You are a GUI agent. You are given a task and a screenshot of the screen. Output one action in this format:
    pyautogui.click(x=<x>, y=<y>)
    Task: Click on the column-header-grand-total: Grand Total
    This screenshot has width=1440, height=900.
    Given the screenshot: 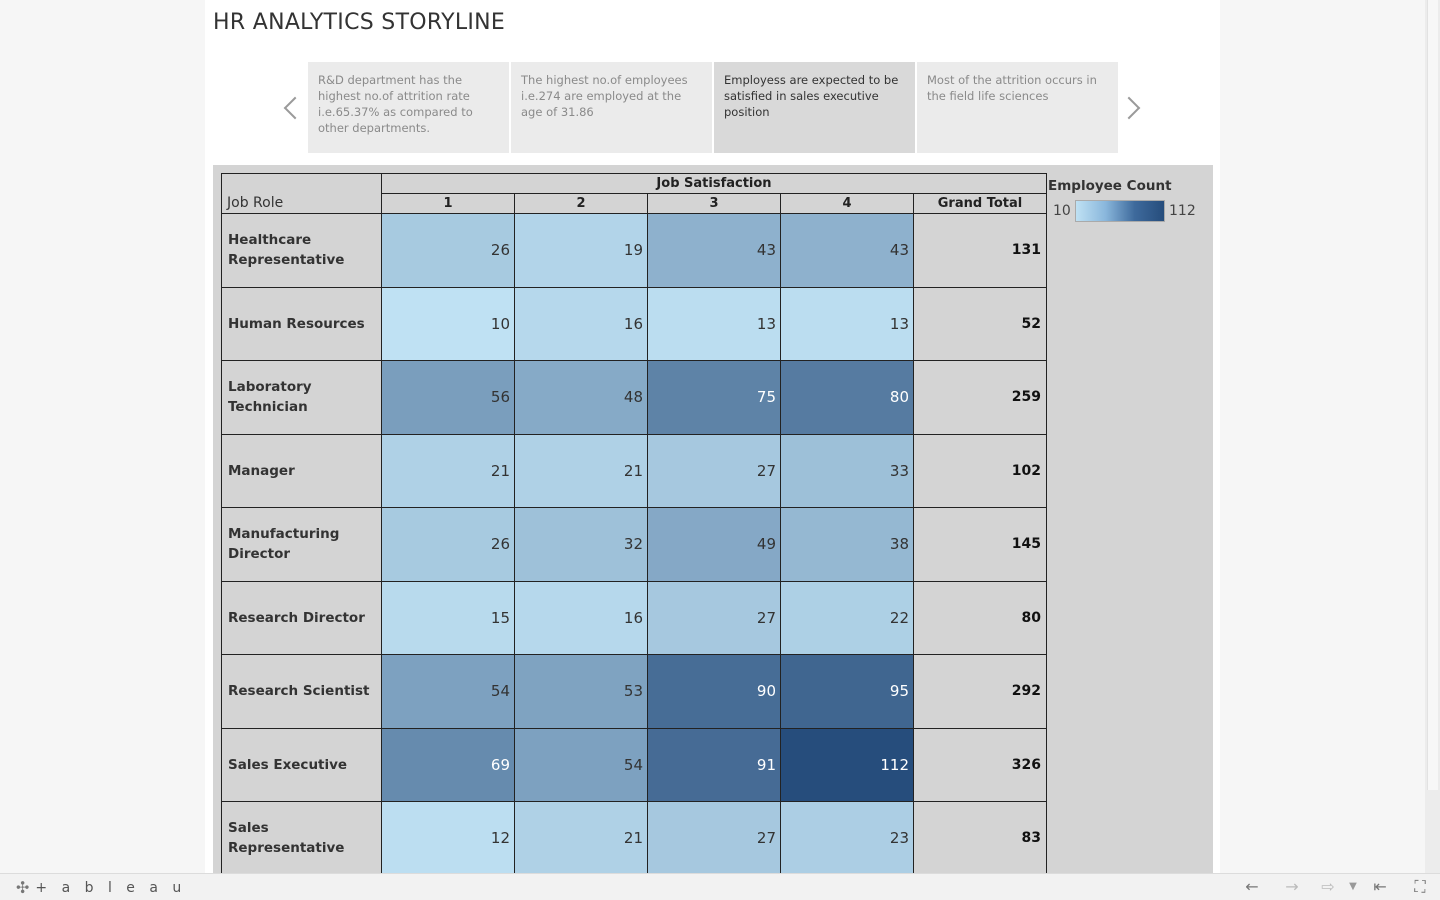 What is the action you would take?
    pyautogui.click(x=980, y=203)
    